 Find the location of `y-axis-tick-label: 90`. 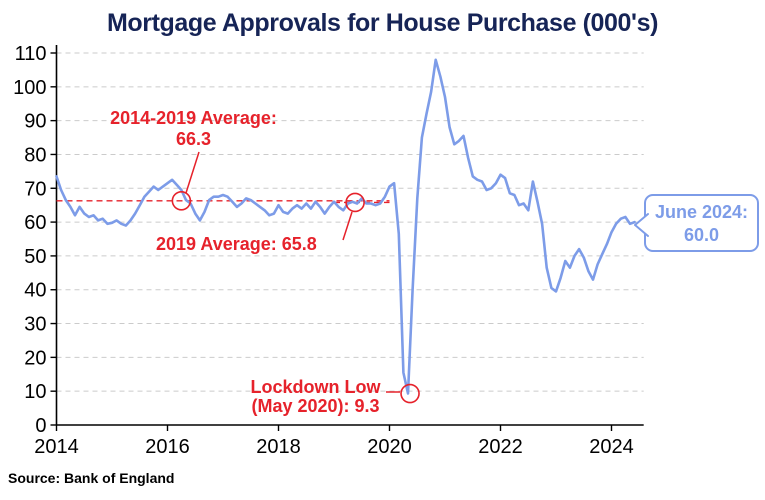

y-axis-tick-label: 90 is located at coordinates (35, 122).